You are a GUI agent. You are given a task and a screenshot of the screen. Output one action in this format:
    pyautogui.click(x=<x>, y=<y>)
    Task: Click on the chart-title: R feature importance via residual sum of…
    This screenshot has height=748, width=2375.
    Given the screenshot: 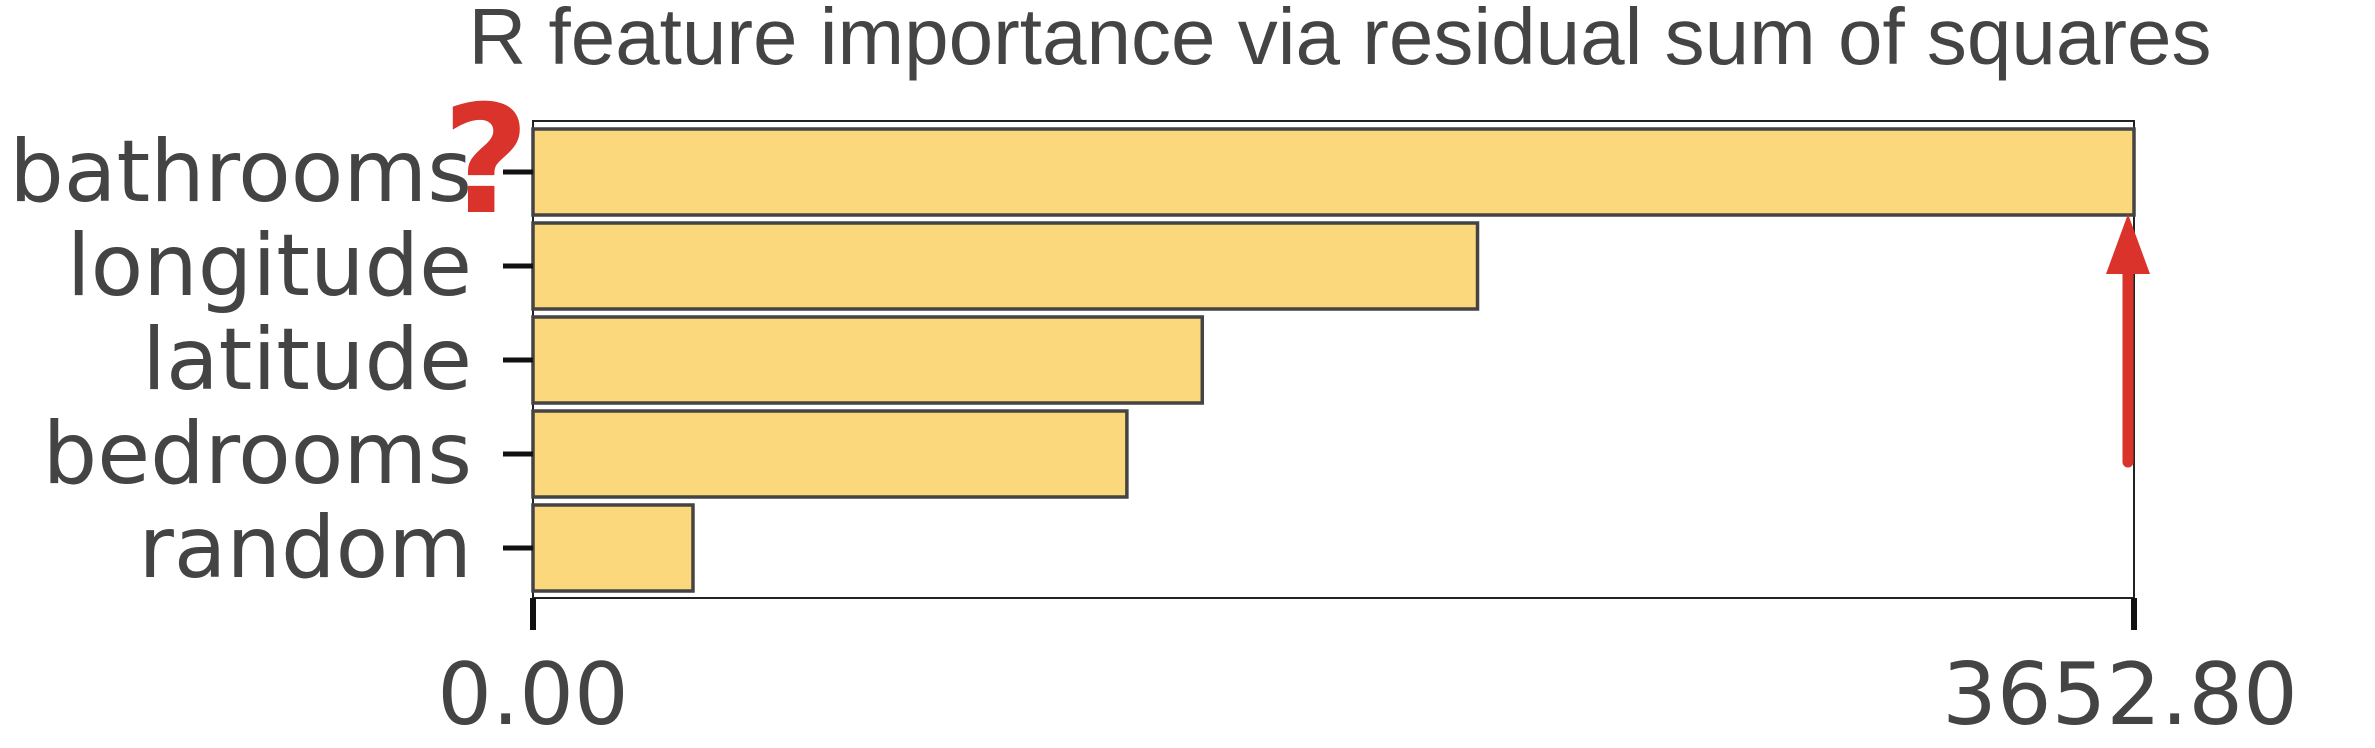 What is the action you would take?
    pyautogui.click(x=1339, y=40)
    